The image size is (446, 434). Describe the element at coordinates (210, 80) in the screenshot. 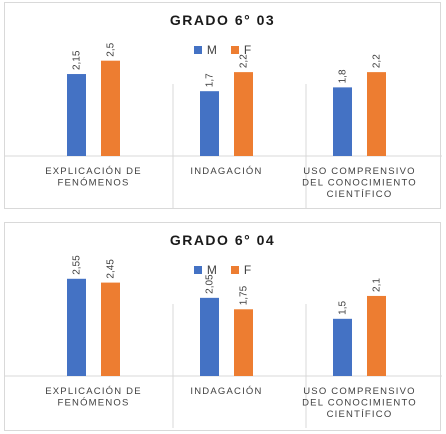

I see `data-label-m-1: 1,7` at that location.